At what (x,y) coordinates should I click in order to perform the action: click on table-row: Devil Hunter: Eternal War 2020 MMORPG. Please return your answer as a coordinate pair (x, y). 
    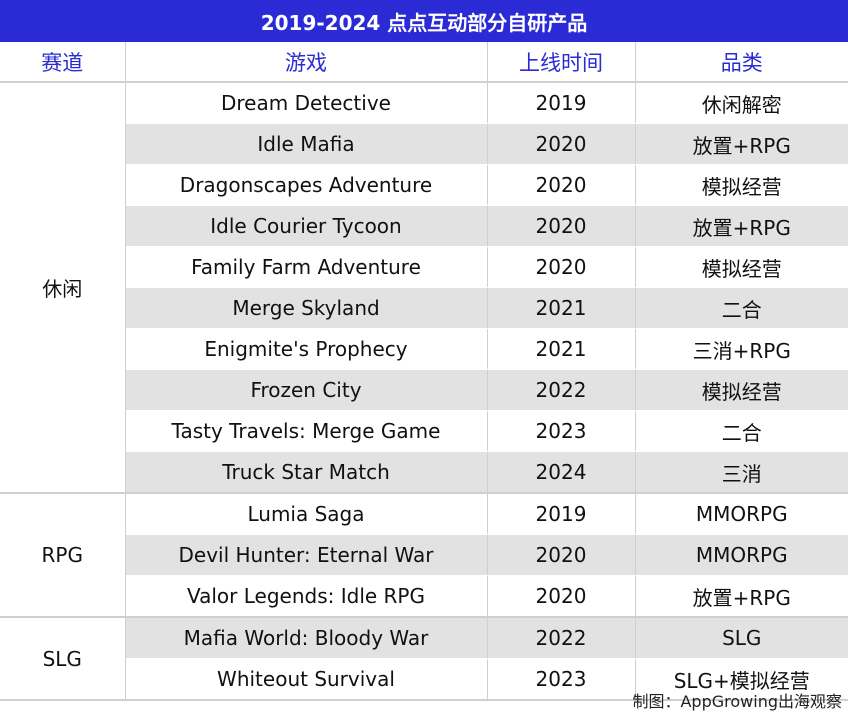
    Looking at the image, I should click on (424, 555).